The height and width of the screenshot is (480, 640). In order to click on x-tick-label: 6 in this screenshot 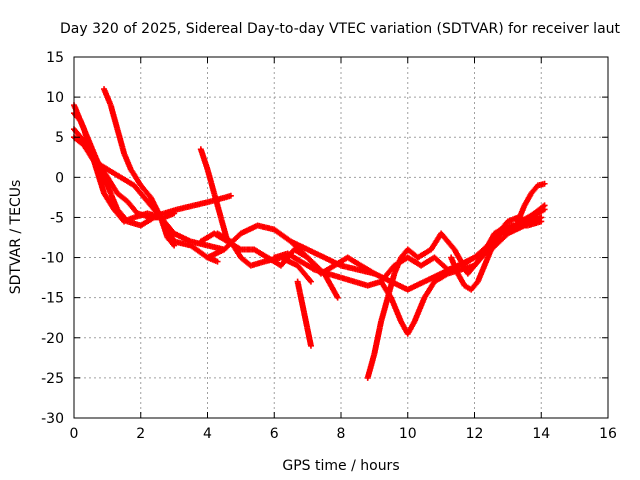, I will do `click(274, 434)`.